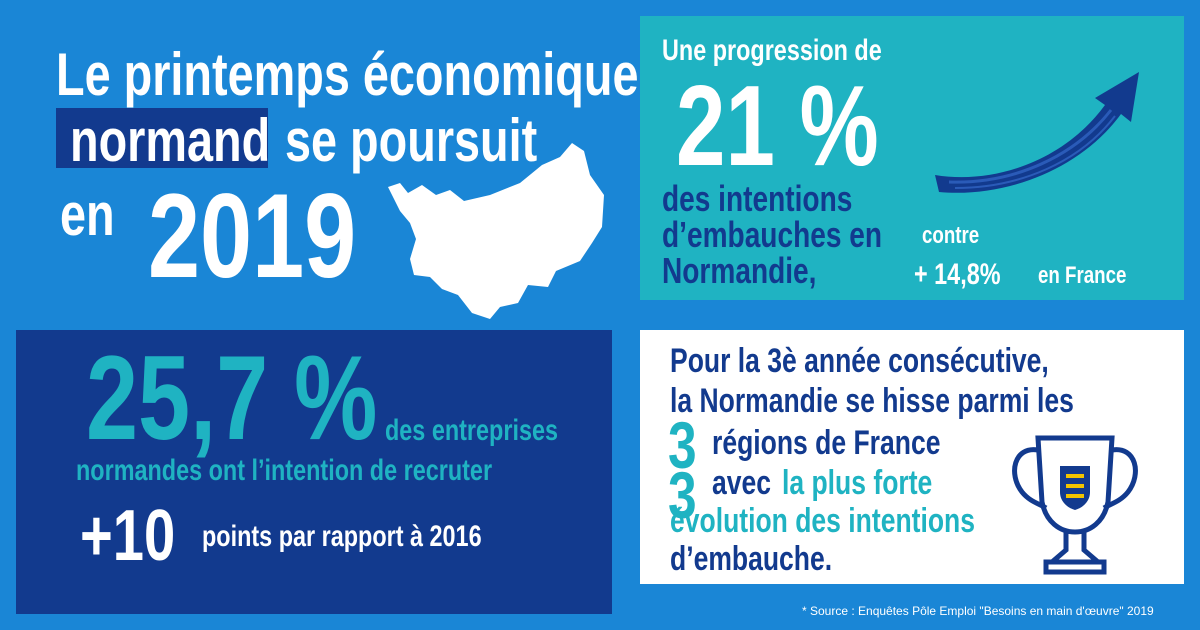 This screenshot has height=630, width=1200. What do you see at coordinates (859, 361) in the screenshot?
I see `white-line-1: Pour la 3è année consécutive,` at bounding box center [859, 361].